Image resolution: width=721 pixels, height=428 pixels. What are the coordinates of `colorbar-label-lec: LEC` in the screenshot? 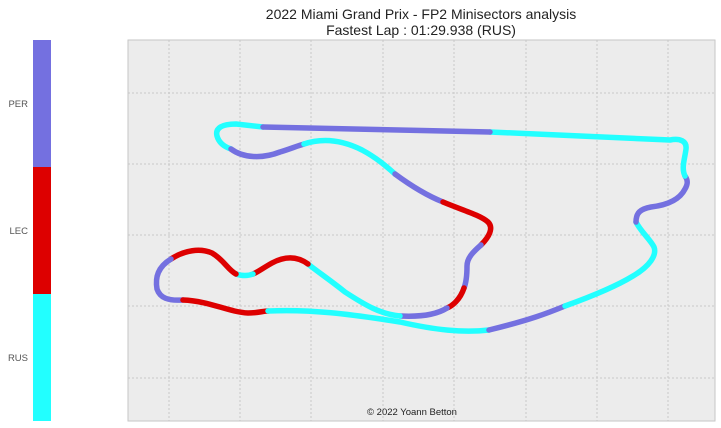 It's located at (19, 231).